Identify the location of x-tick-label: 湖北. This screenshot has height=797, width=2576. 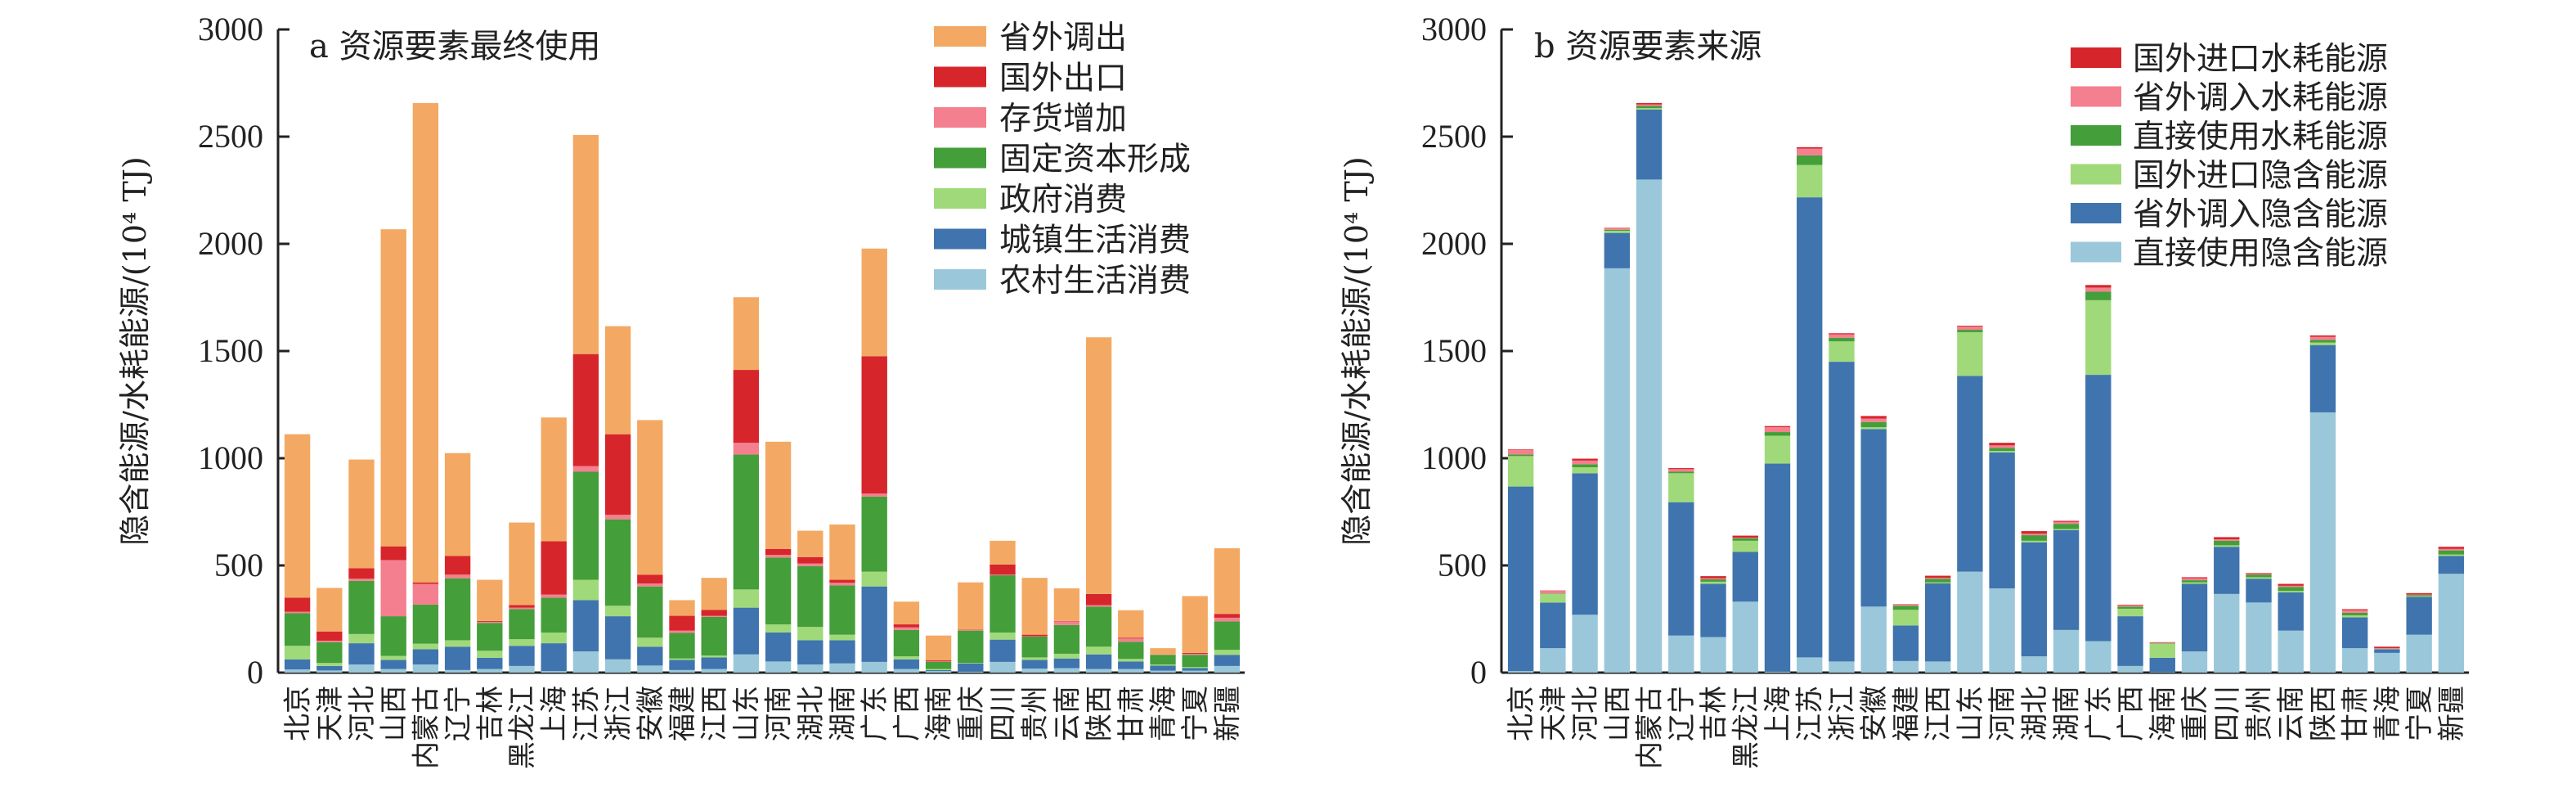
(2035, 713).